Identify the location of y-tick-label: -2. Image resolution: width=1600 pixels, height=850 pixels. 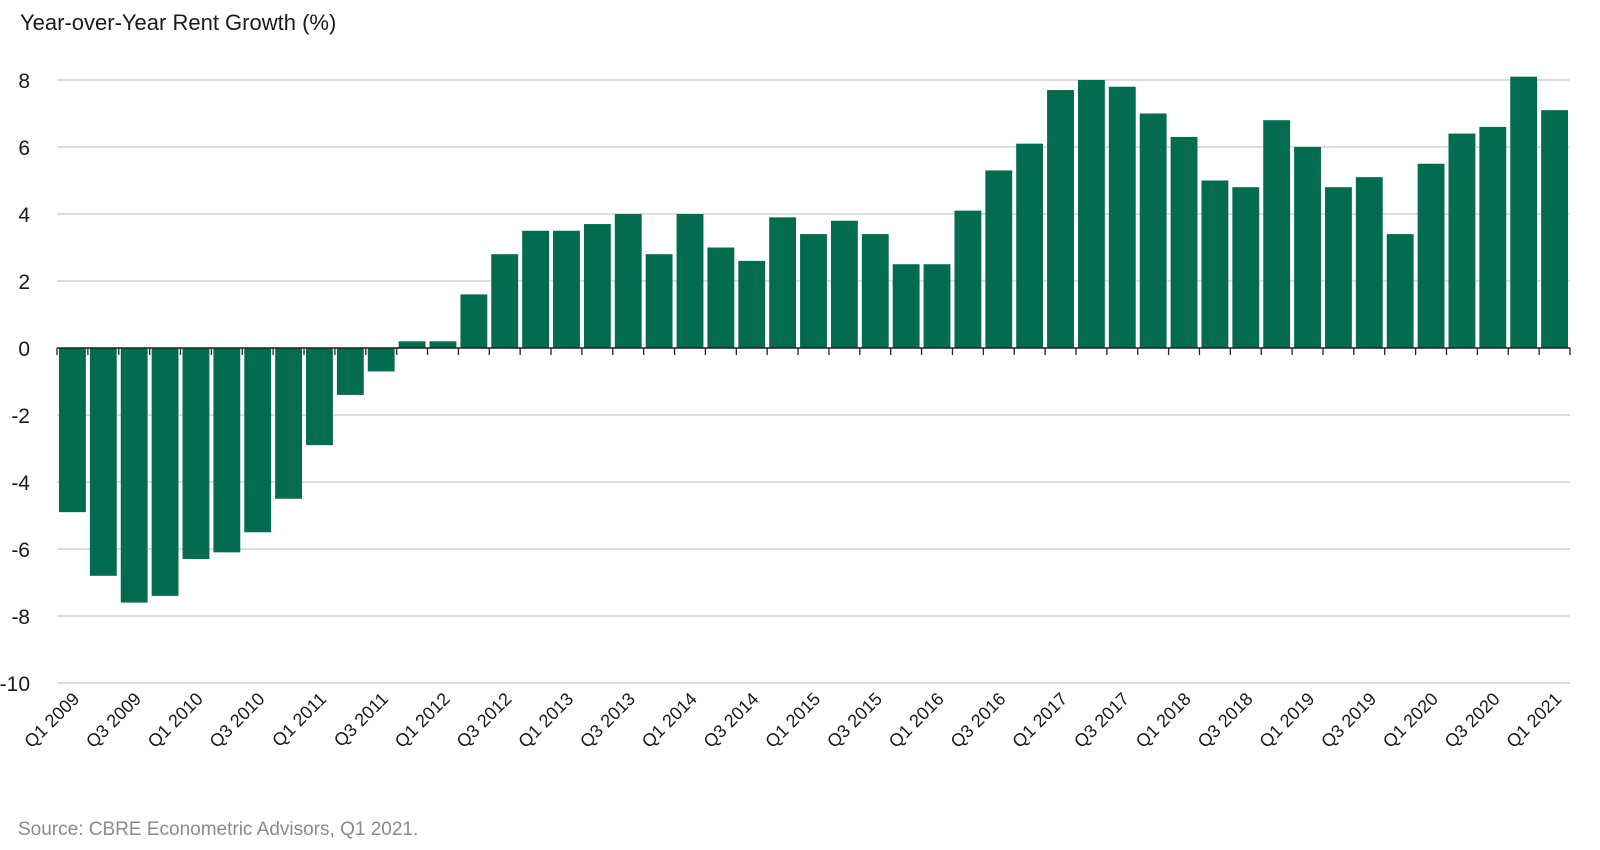
(20, 416).